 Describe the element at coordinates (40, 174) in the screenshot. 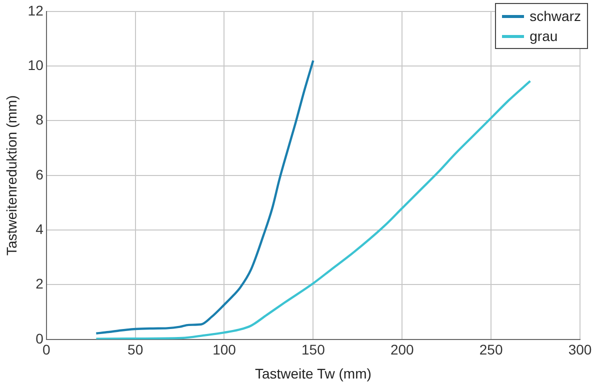

I see `y-tick-label: 6` at that location.